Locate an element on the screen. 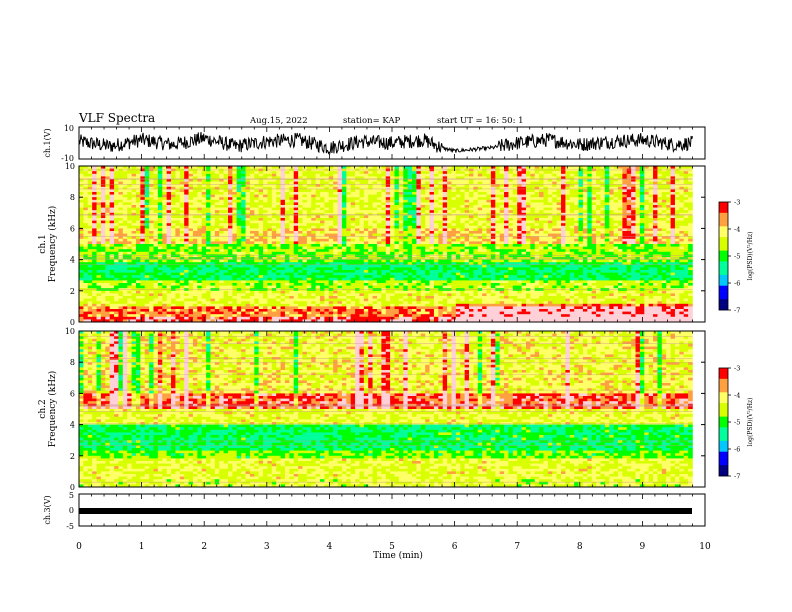  x-tick-label: 0 is located at coordinates (79, 547).